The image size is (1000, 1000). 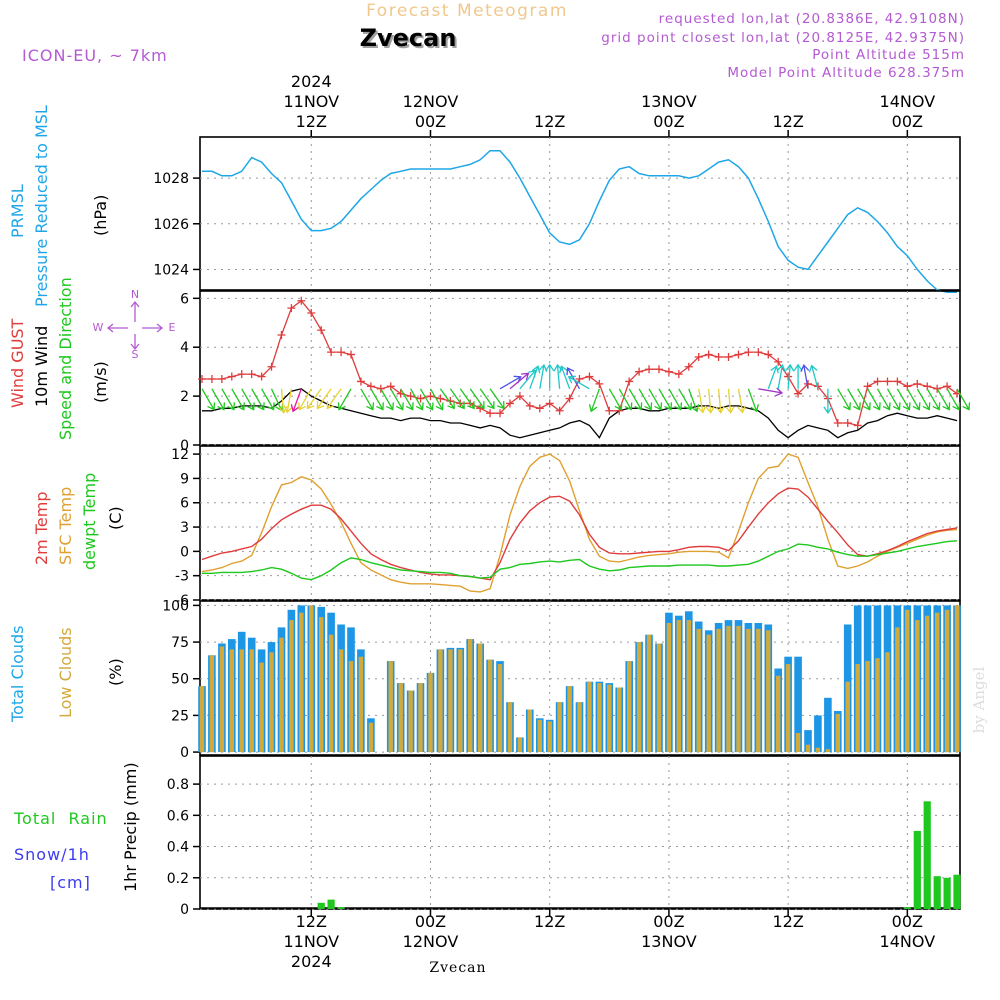 I want to click on model-name: ICON-EU, ~ 7km, so click(x=95, y=55).